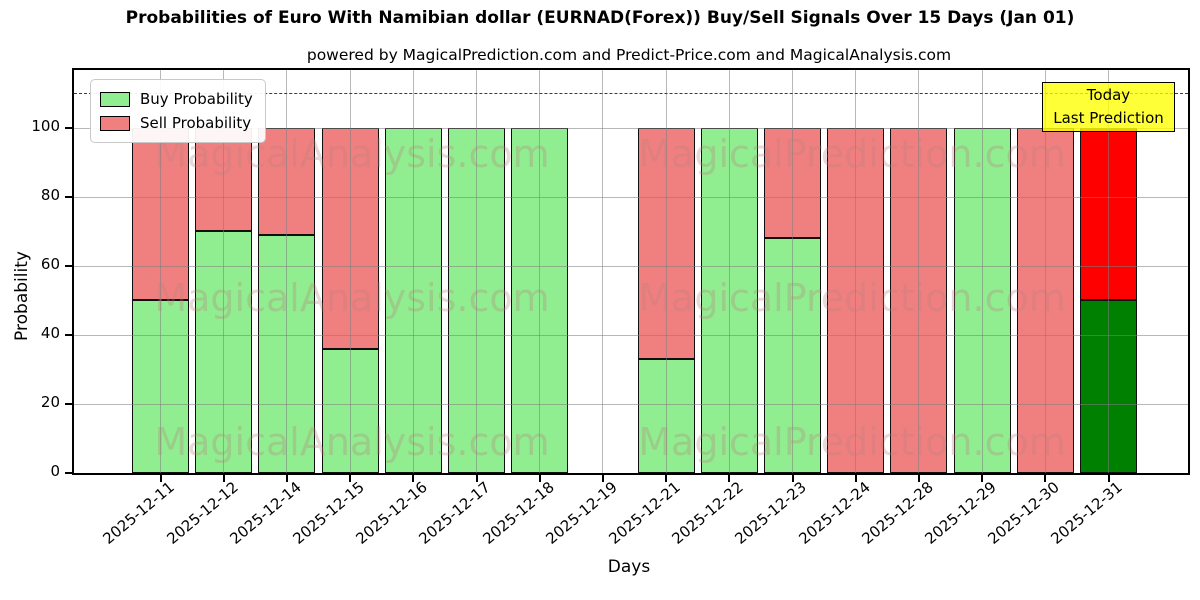 This screenshot has height=600, width=1200. I want to click on legend: Buy Probability Sell Probability, so click(178, 111).